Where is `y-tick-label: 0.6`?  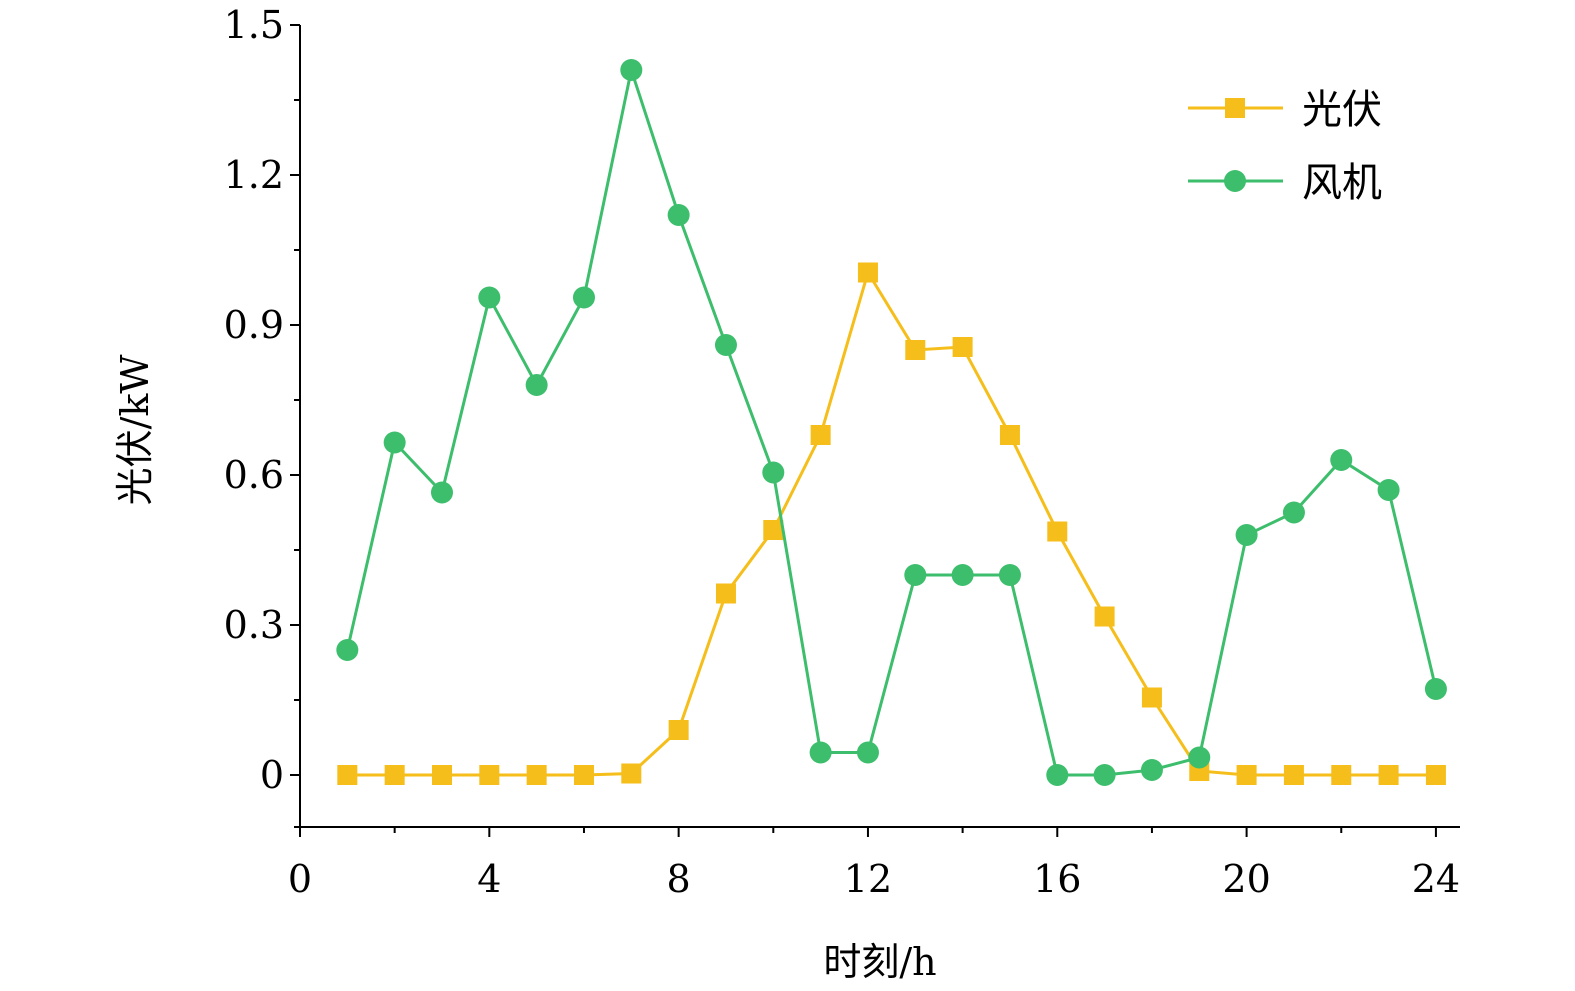 y-tick-label: 0.6 is located at coordinates (254, 475).